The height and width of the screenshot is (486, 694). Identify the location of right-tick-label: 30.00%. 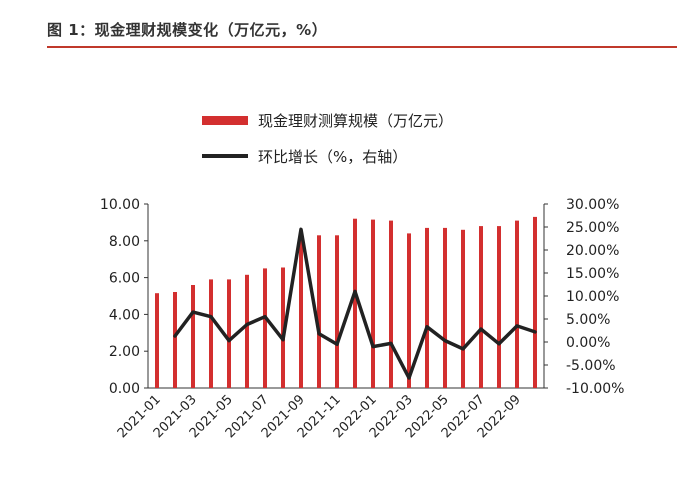
(592, 205).